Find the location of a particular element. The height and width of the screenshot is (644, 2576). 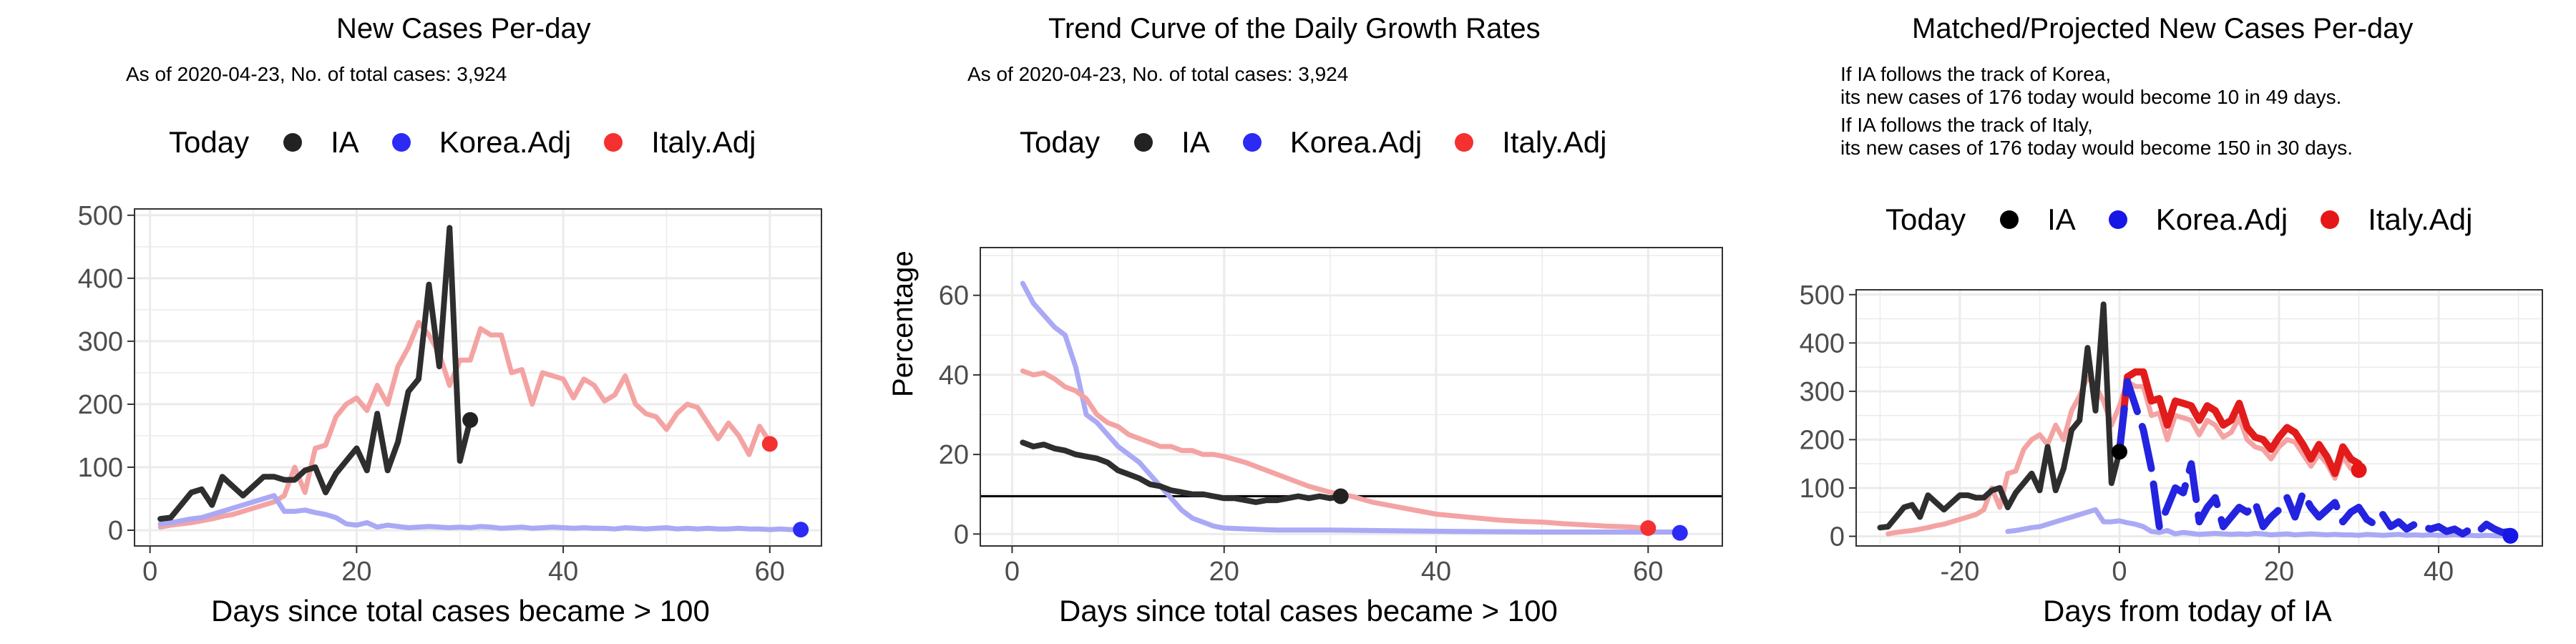

chart-3-legend-italy: Italy.Adj is located at coordinates (2397, 220).